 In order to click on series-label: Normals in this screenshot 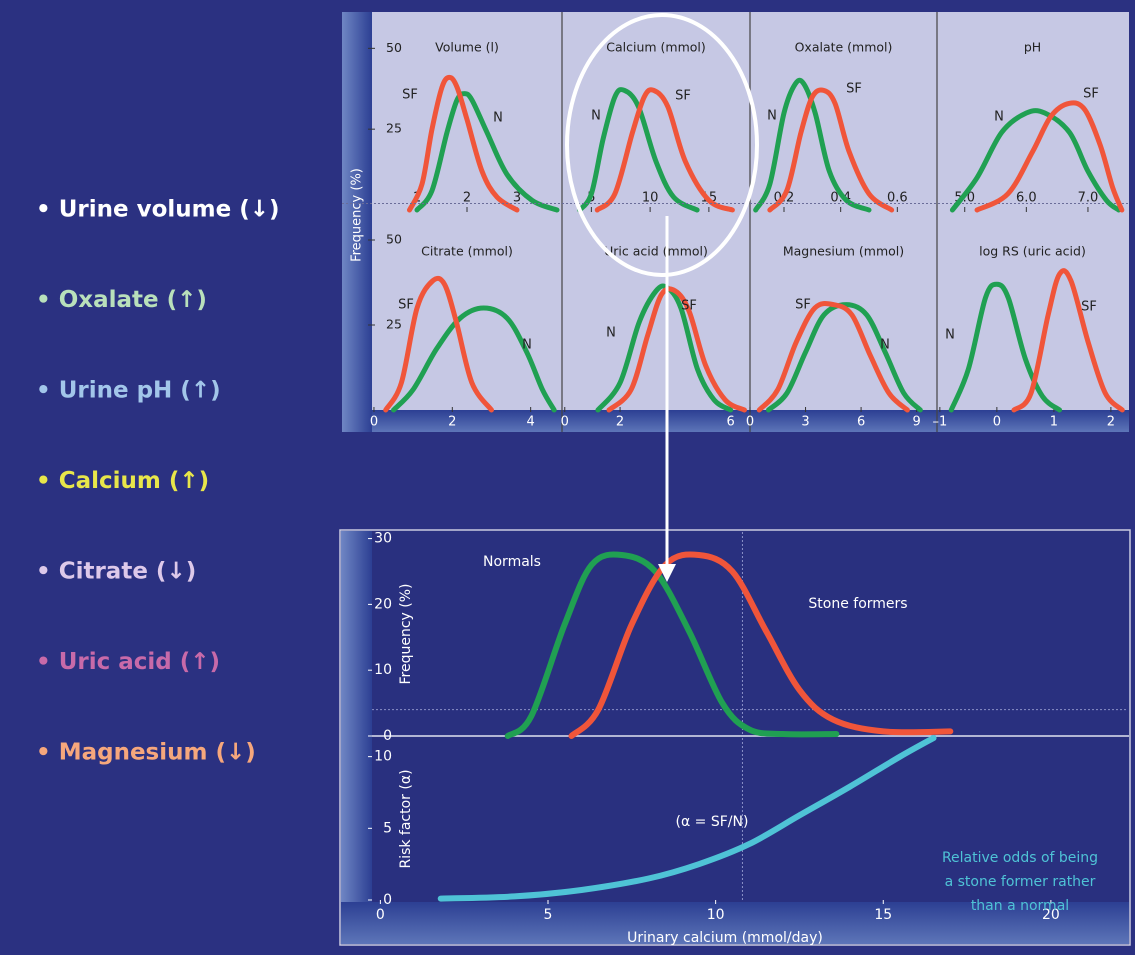, I will do `click(512, 562)`.